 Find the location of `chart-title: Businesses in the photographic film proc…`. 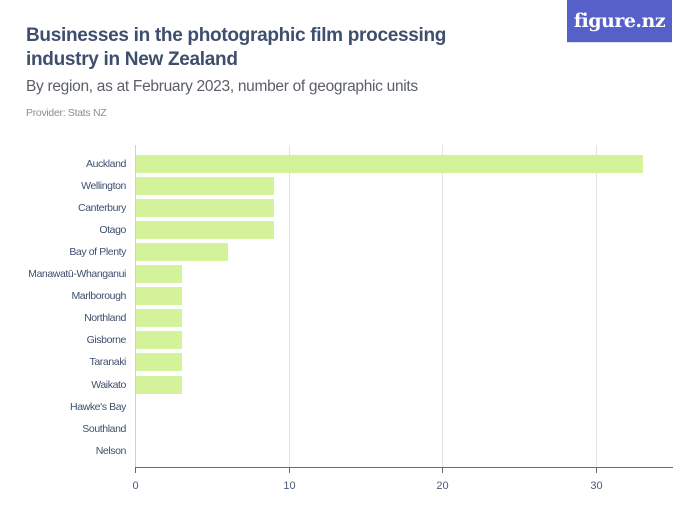

chart-title: Businesses in the photographic film proc… is located at coordinates (236, 47).